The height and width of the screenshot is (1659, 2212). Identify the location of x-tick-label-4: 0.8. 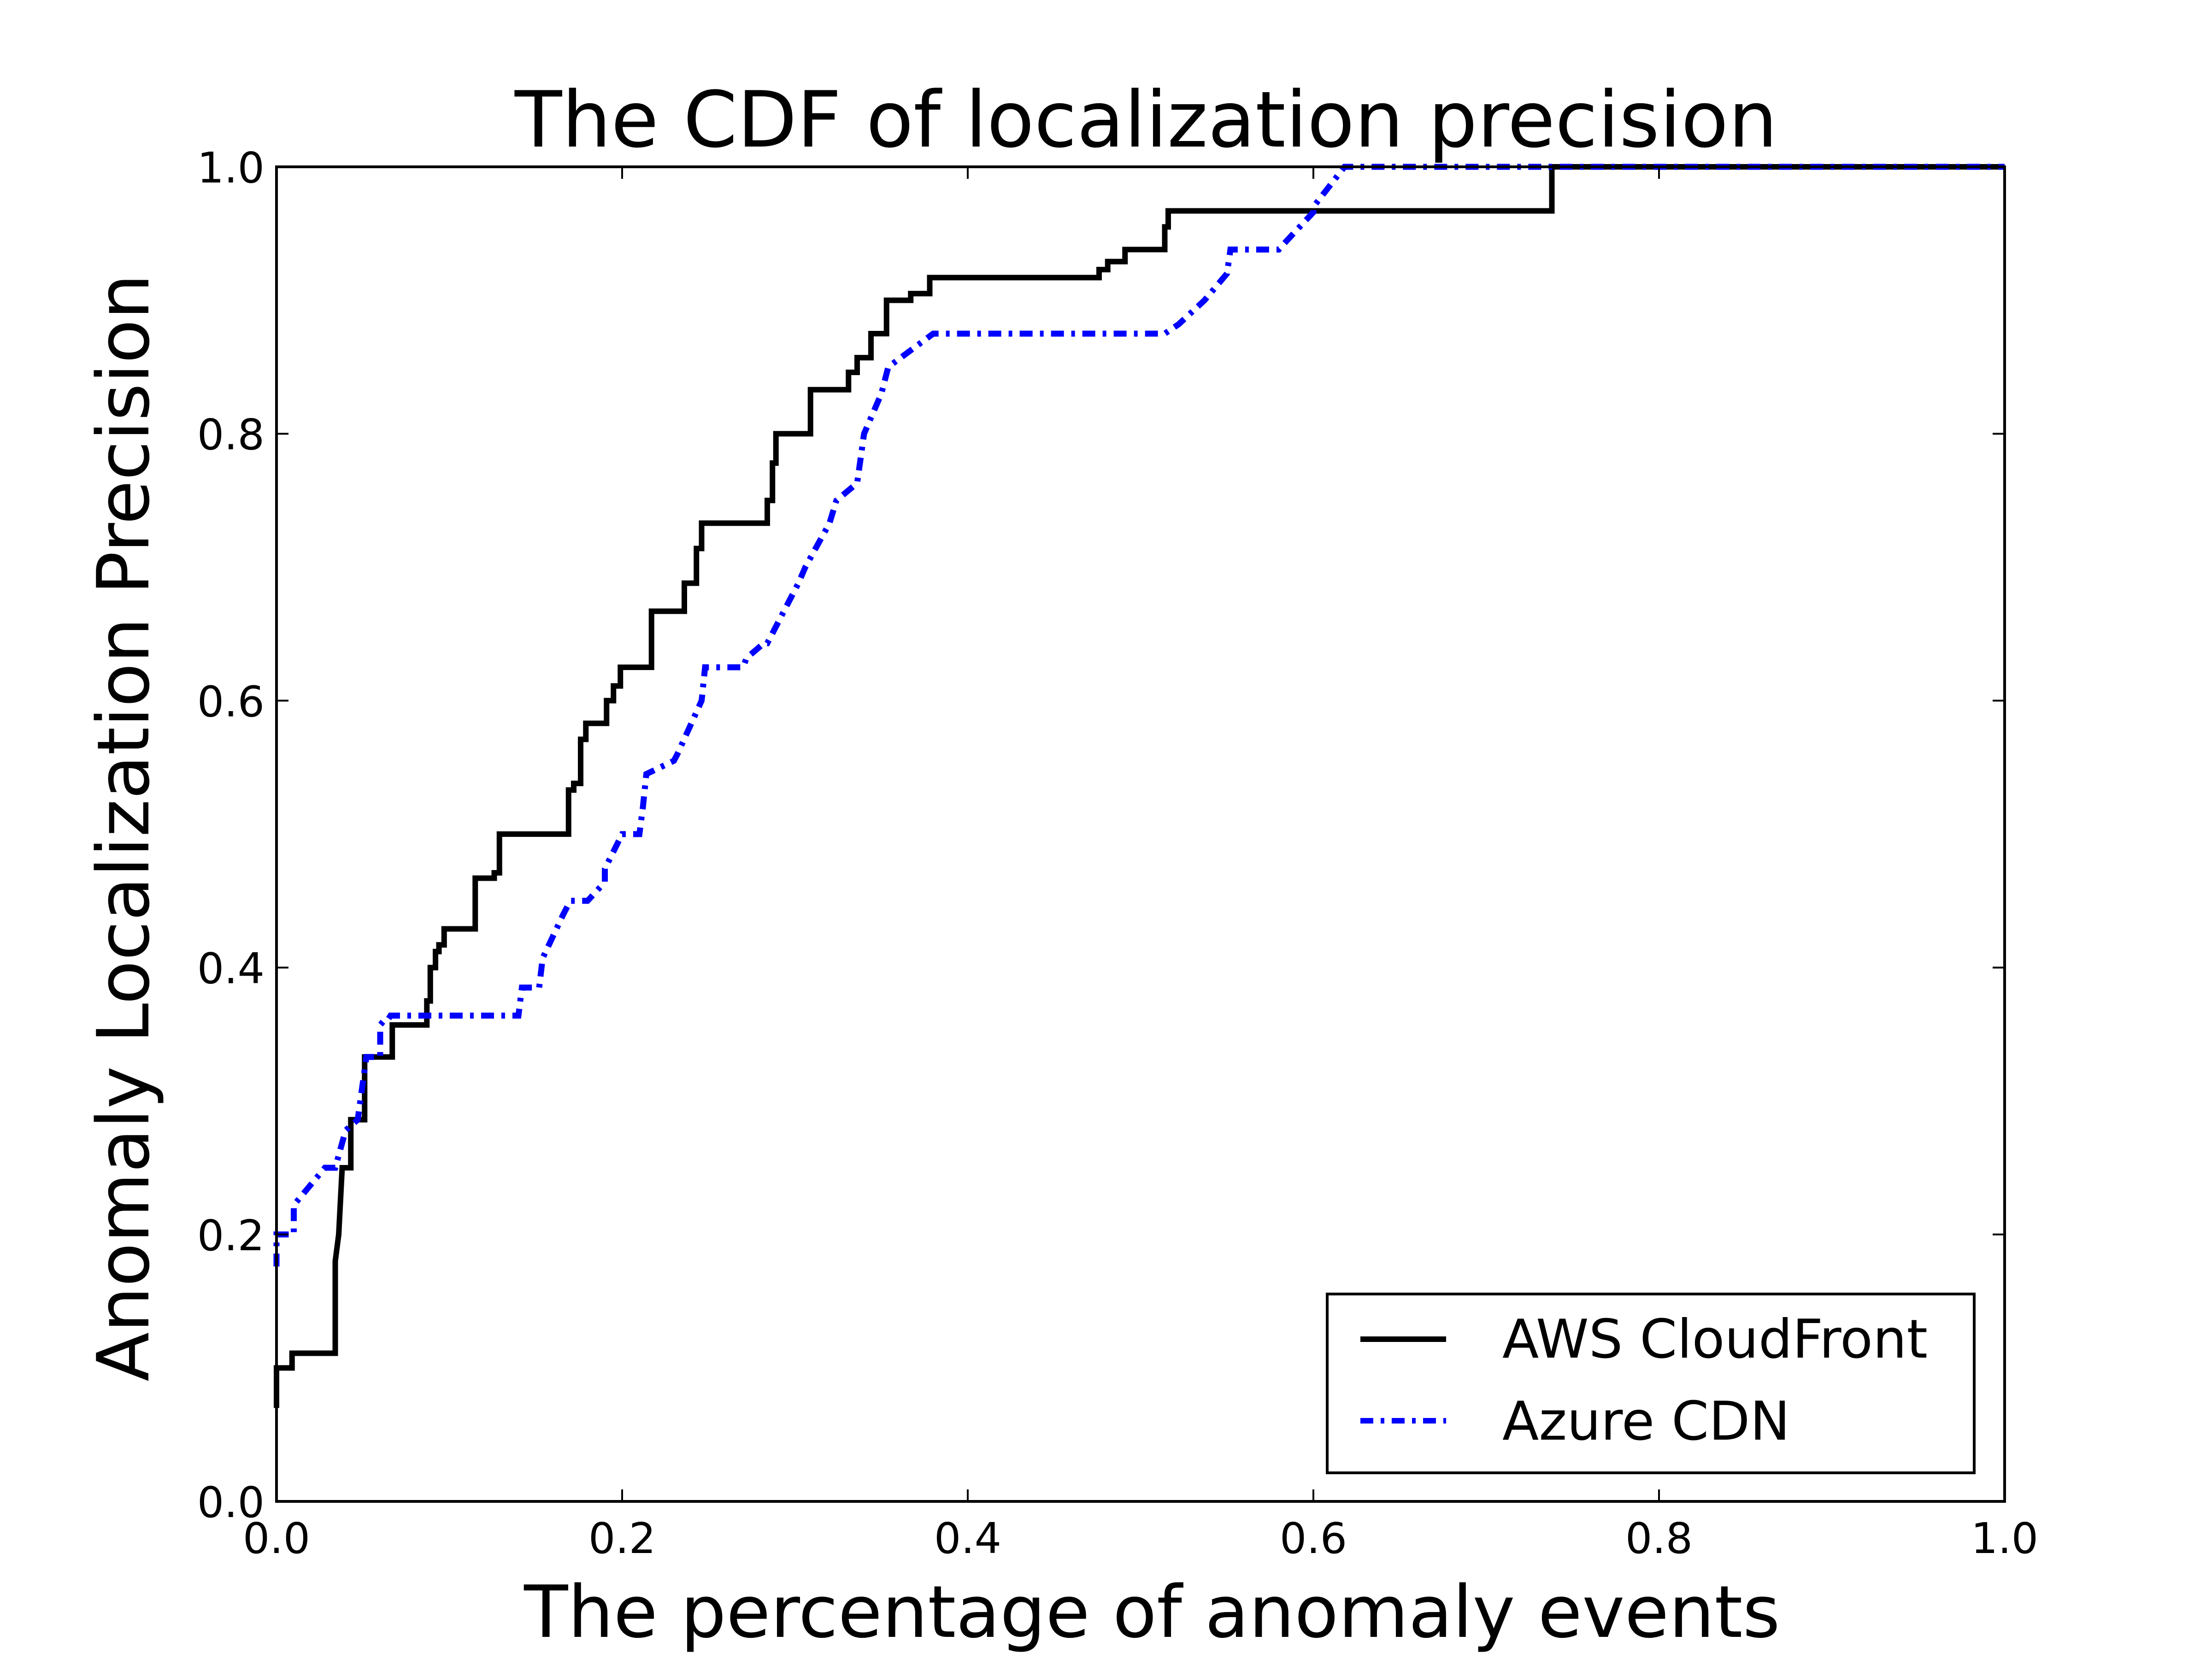
(1659, 1538).